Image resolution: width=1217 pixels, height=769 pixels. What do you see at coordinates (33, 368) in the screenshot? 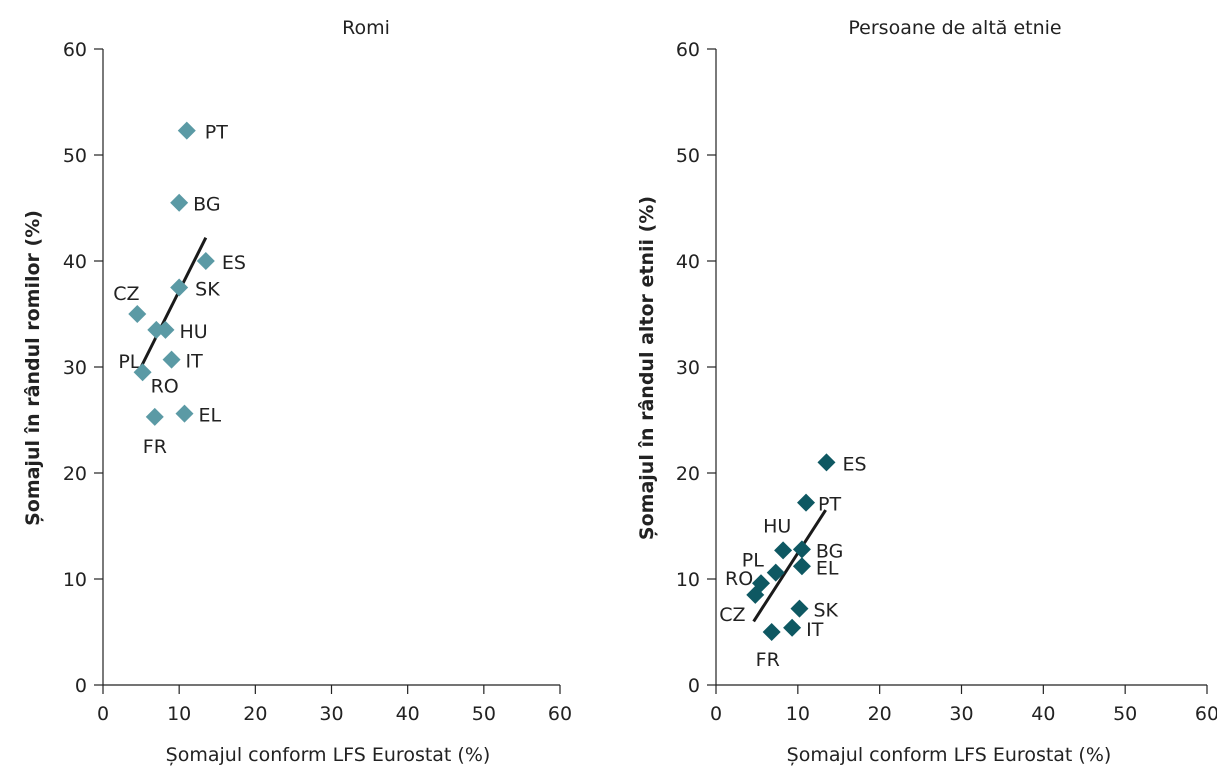
I see `y-axis-label: Șomajul în rândul romilor (%)` at bounding box center [33, 368].